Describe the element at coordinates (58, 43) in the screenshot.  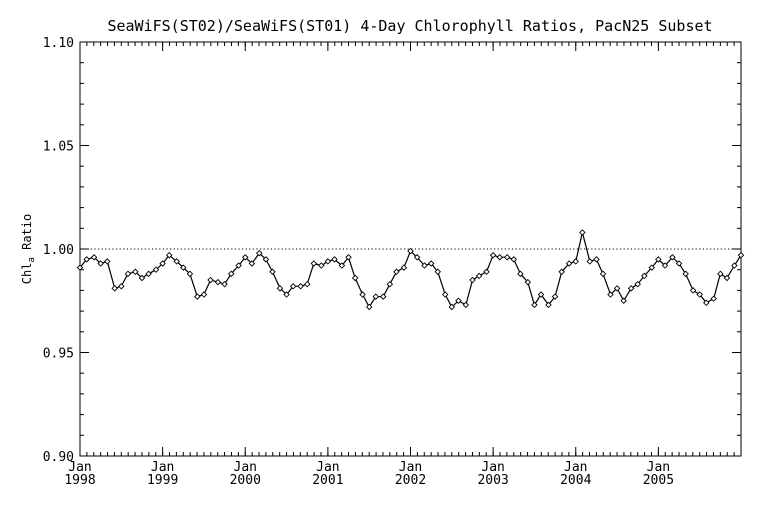
I see `y-tick-label: 1.10` at that location.